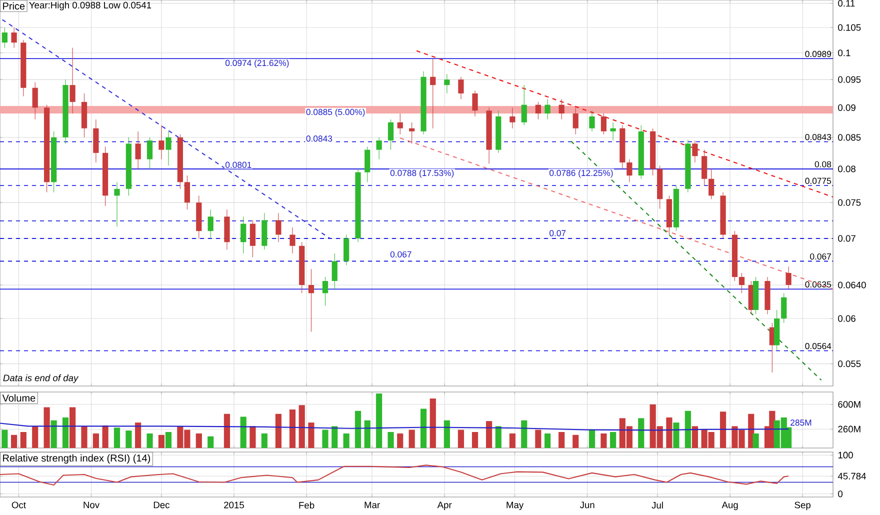 The image size is (880, 515). Describe the element at coordinates (801, 423) in the screenshot. I see `annotation: 285M` at that location.